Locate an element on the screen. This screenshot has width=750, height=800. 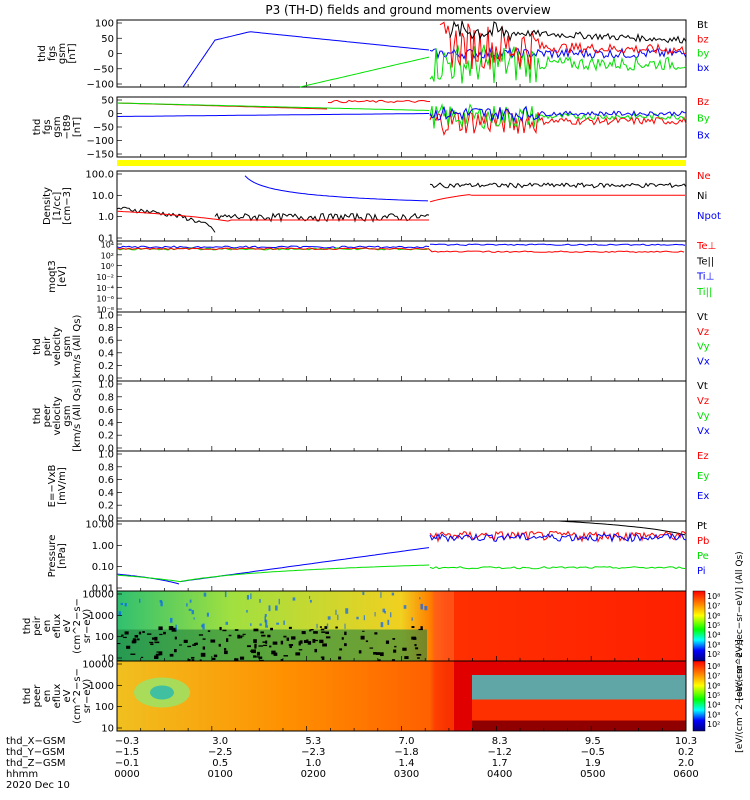
xaxis-tick-label: −2.3 is located at coordinates (313, 752).